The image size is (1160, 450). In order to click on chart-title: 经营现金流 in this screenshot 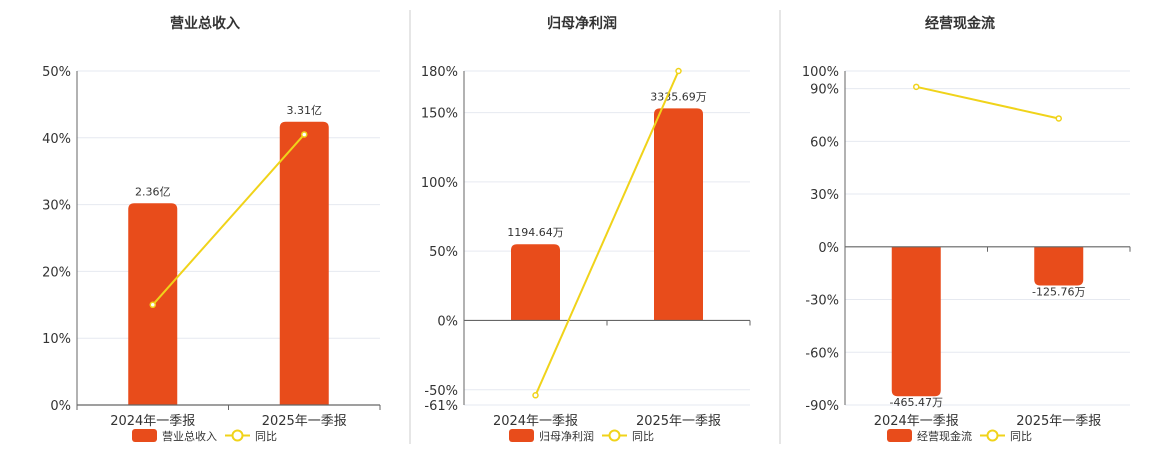, I will do `click(960, 23)`.